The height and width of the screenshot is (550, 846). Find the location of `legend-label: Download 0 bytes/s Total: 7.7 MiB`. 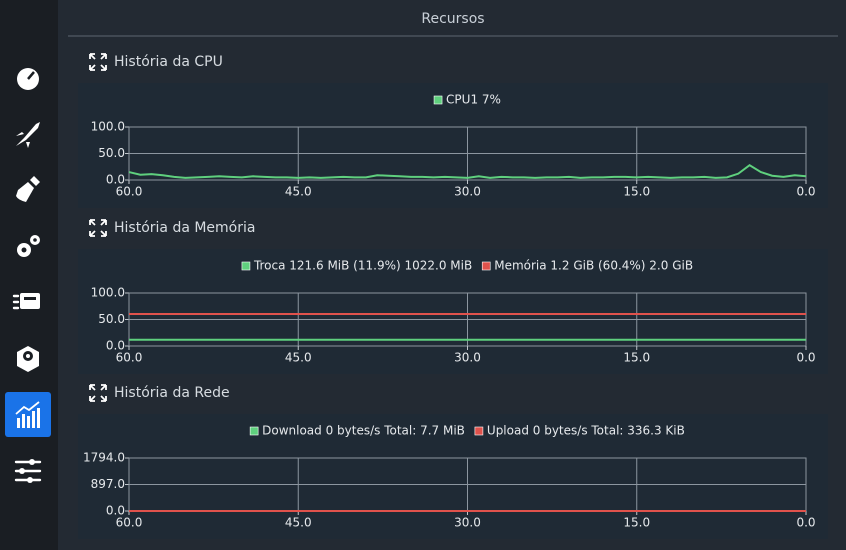

legend-label: Download 0 bytes/s Total: 7.7 MiB is located at coordinates (363, 431).